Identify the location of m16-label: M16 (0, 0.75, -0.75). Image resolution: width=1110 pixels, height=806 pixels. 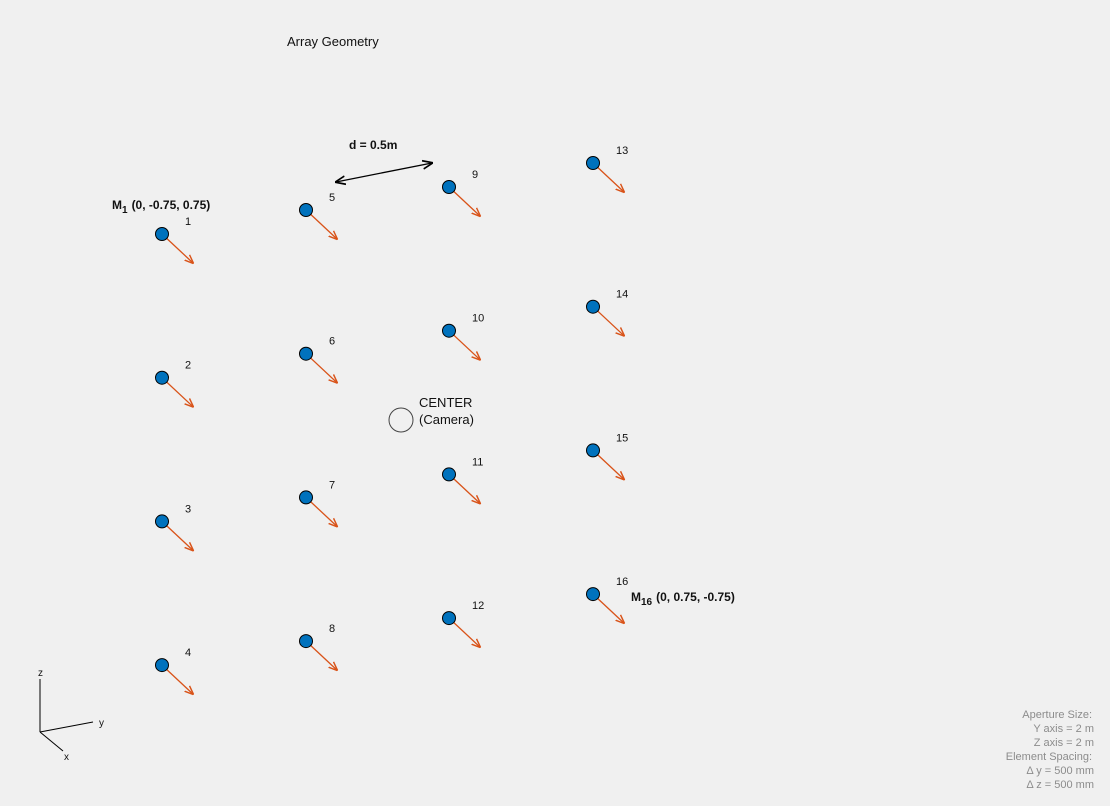
(683, 599).